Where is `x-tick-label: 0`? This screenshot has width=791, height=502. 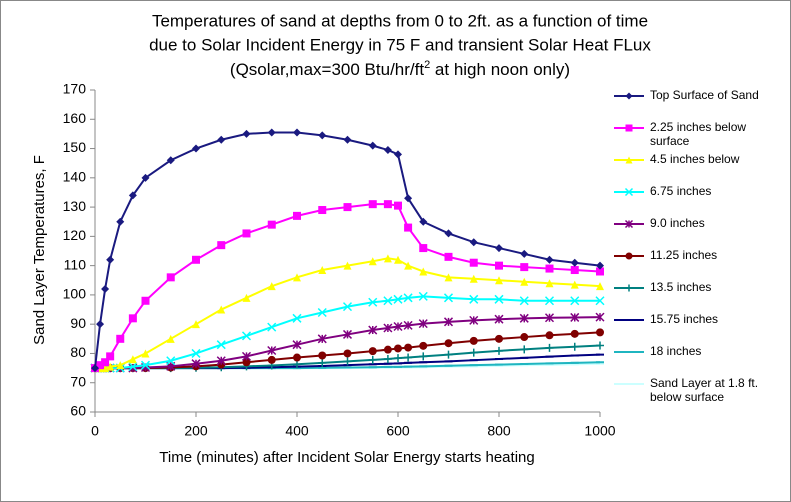 x-tick-label: 0 is located at coordinates (95, 431).